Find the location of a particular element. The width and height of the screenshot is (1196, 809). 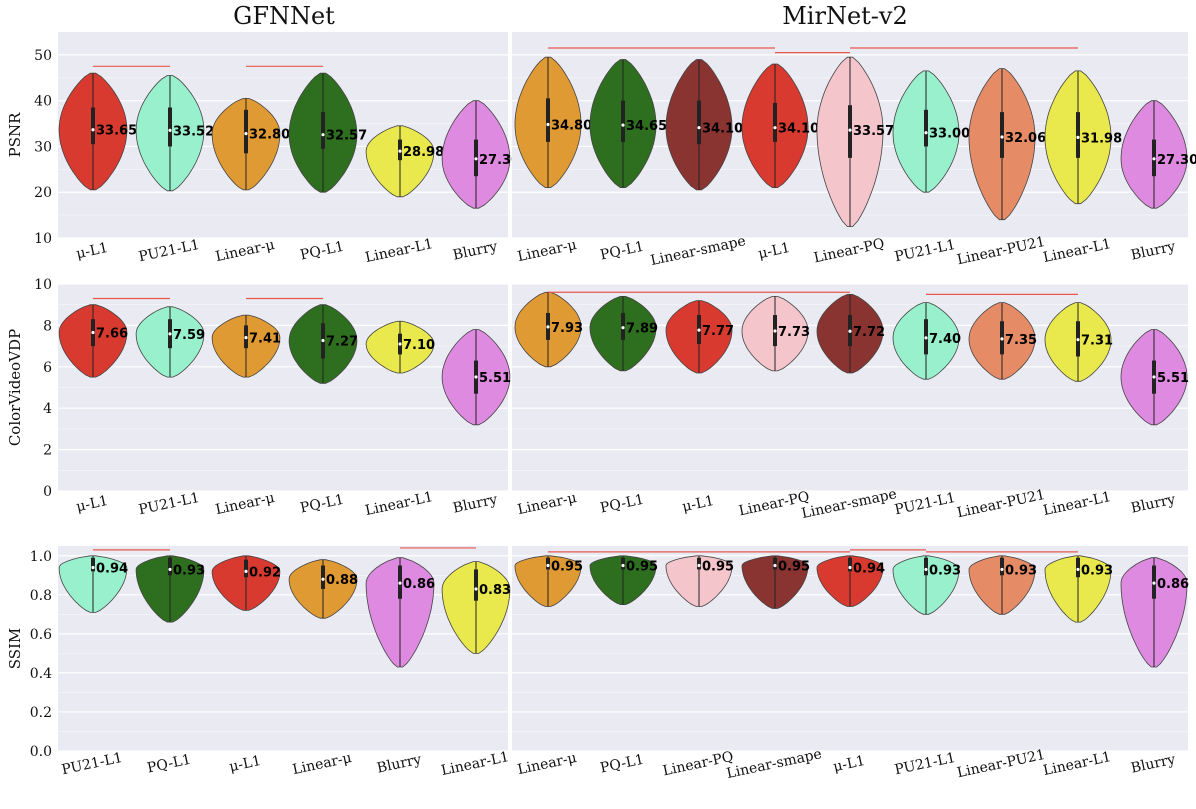

y-tick-label: 0 is located at coordinates (47, 492).